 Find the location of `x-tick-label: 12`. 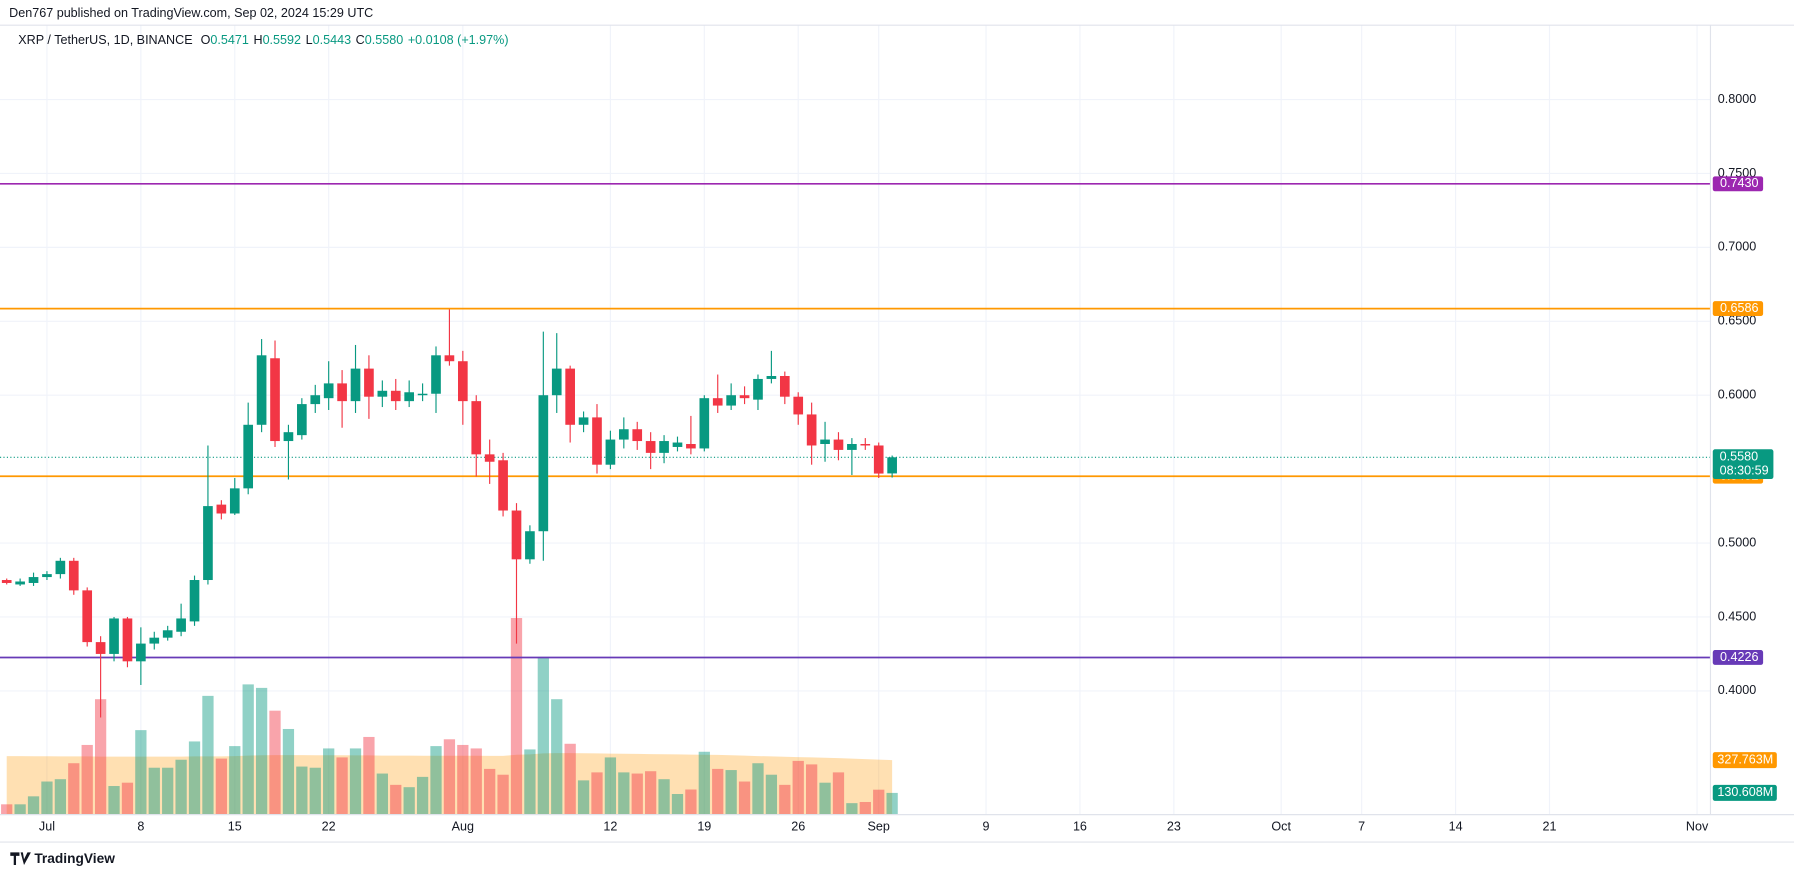

x-tick-label: 12 is located at coordinates (610, 827).